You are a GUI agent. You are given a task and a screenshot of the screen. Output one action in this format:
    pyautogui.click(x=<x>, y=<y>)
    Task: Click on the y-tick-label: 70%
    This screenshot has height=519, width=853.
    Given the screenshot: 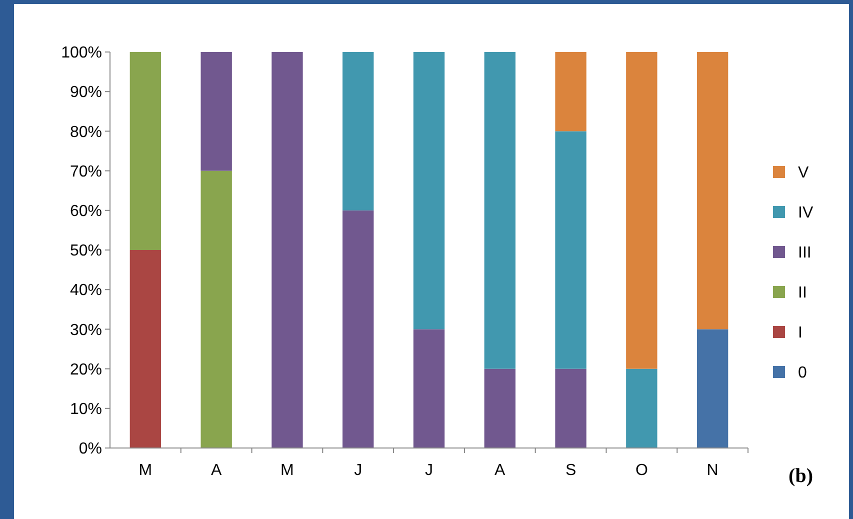 What is the action you would take?
    pyautogui.click(x=86, y=171)
    